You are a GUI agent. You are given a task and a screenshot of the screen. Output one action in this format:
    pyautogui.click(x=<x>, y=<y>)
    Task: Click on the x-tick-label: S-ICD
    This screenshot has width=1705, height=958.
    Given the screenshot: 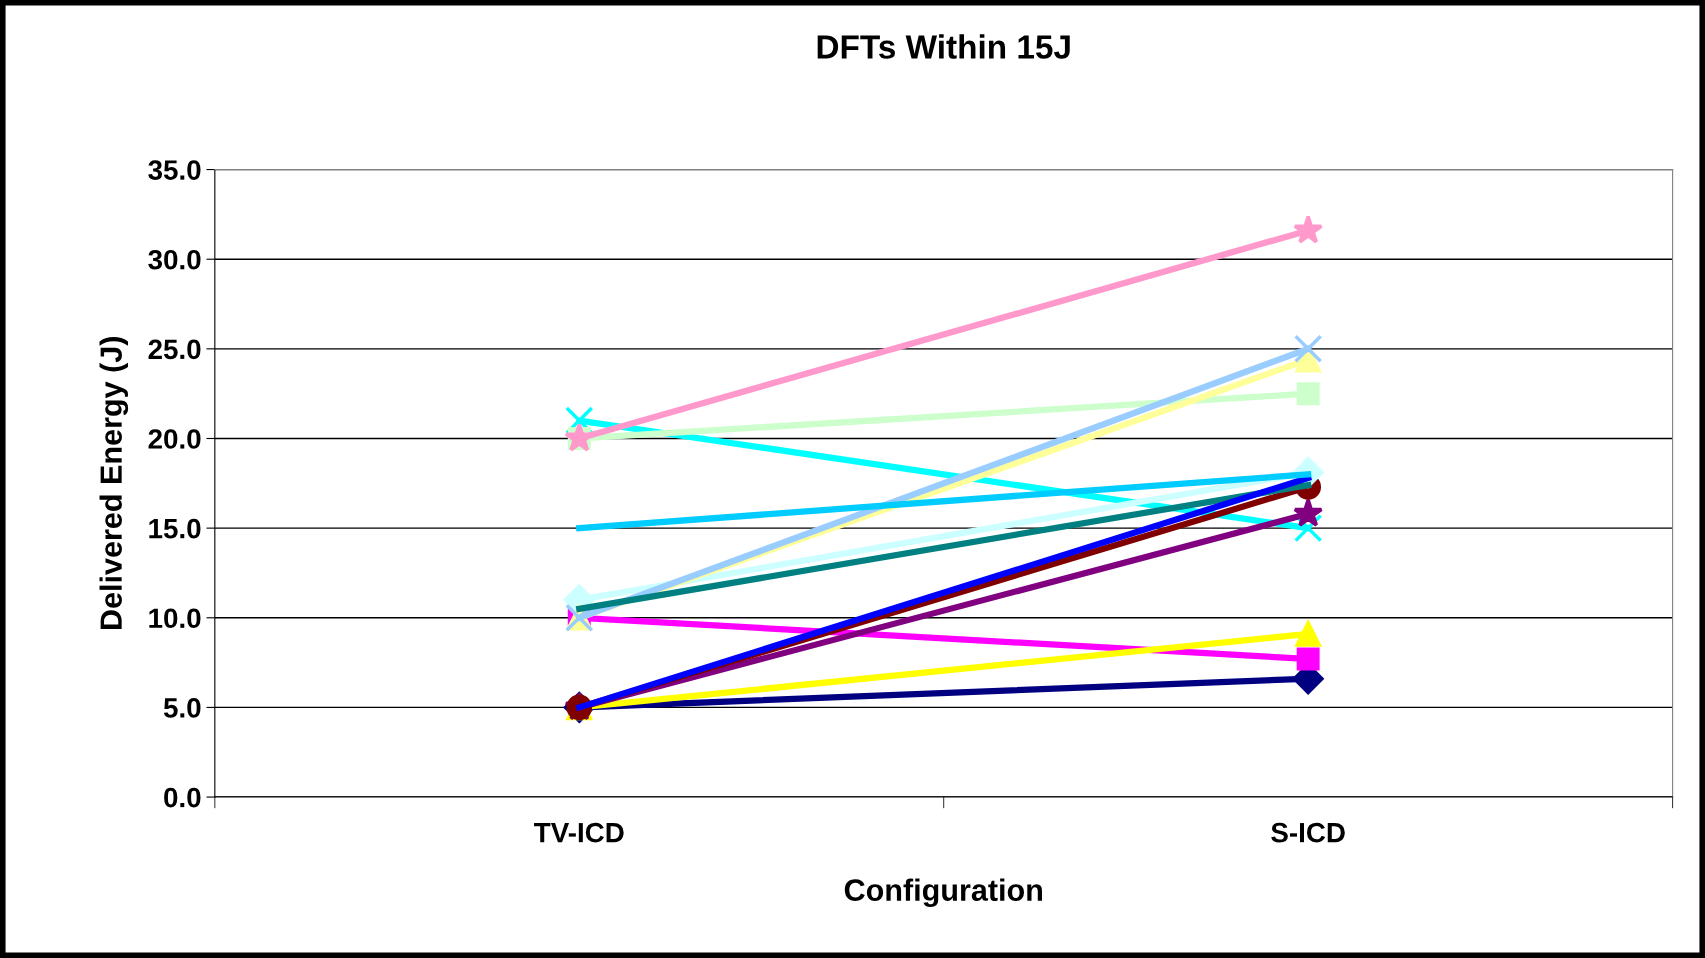 What is the action you would take?
    pyautogui.click(x=1308, y=832)
    